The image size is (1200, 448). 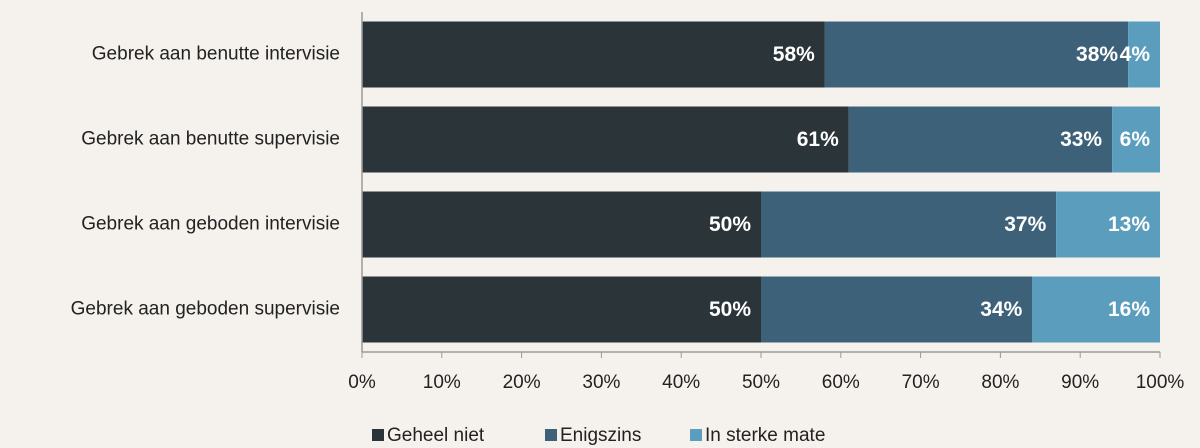 I want to click on x-tick-label: 10%, so click(x=442, y=382).